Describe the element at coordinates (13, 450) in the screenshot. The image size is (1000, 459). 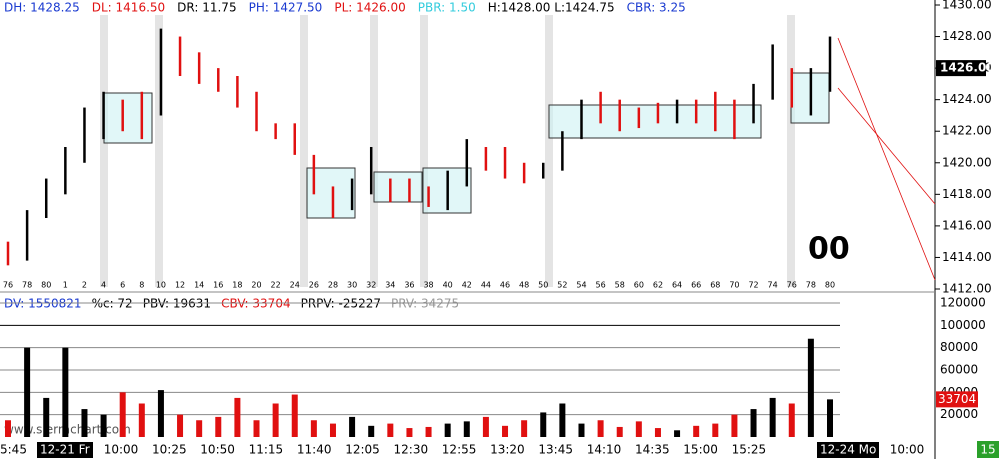
I see `time-label: 5:45` at that location.